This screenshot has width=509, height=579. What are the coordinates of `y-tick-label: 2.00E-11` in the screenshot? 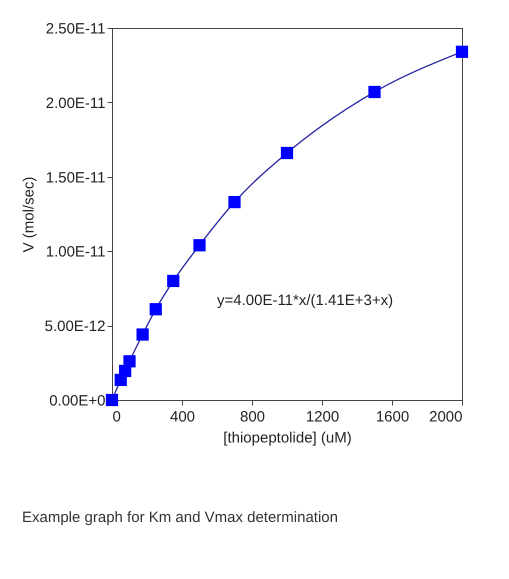 It's located at (76, 103).